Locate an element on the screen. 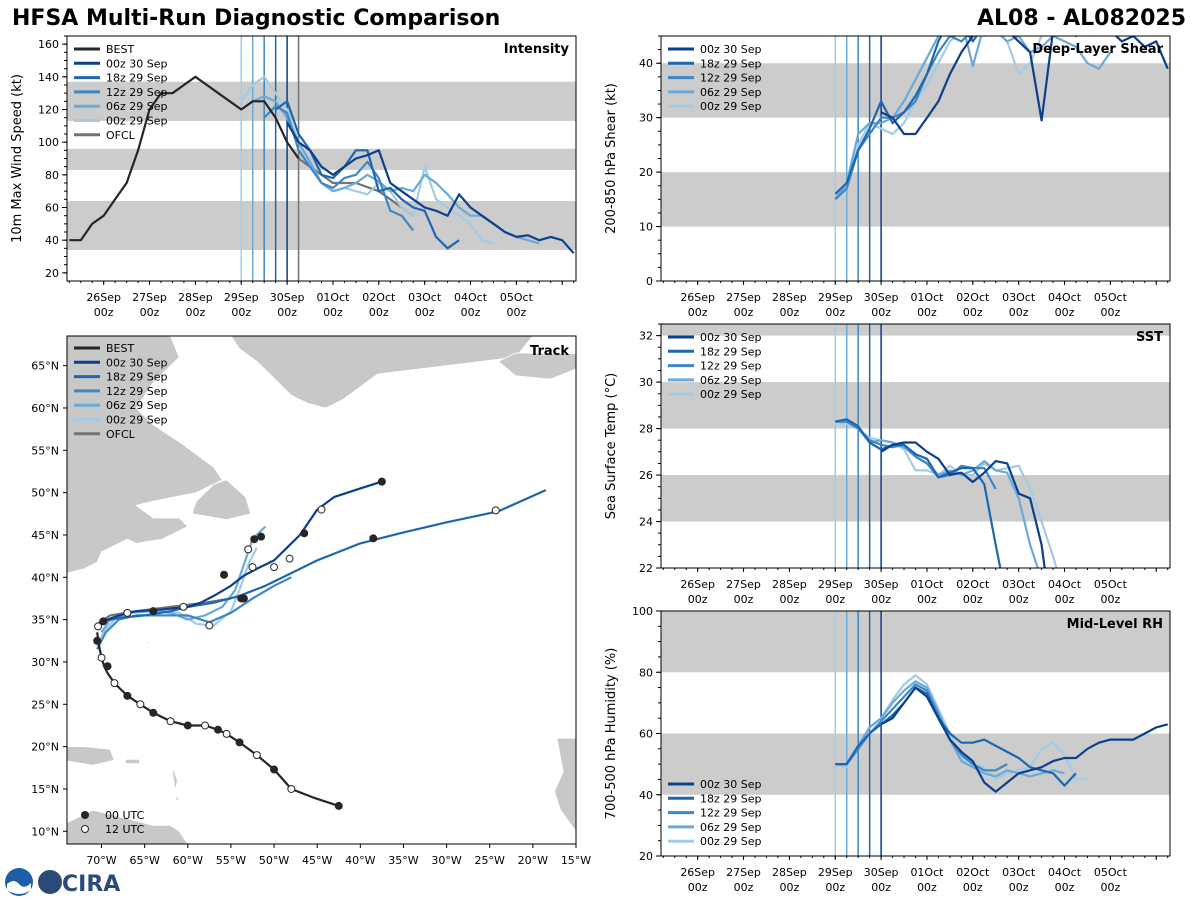 The width and height of the screenshot is (1200, 900). x-tick-label-intensity: 29Sep is located at coordinates (241, 297).